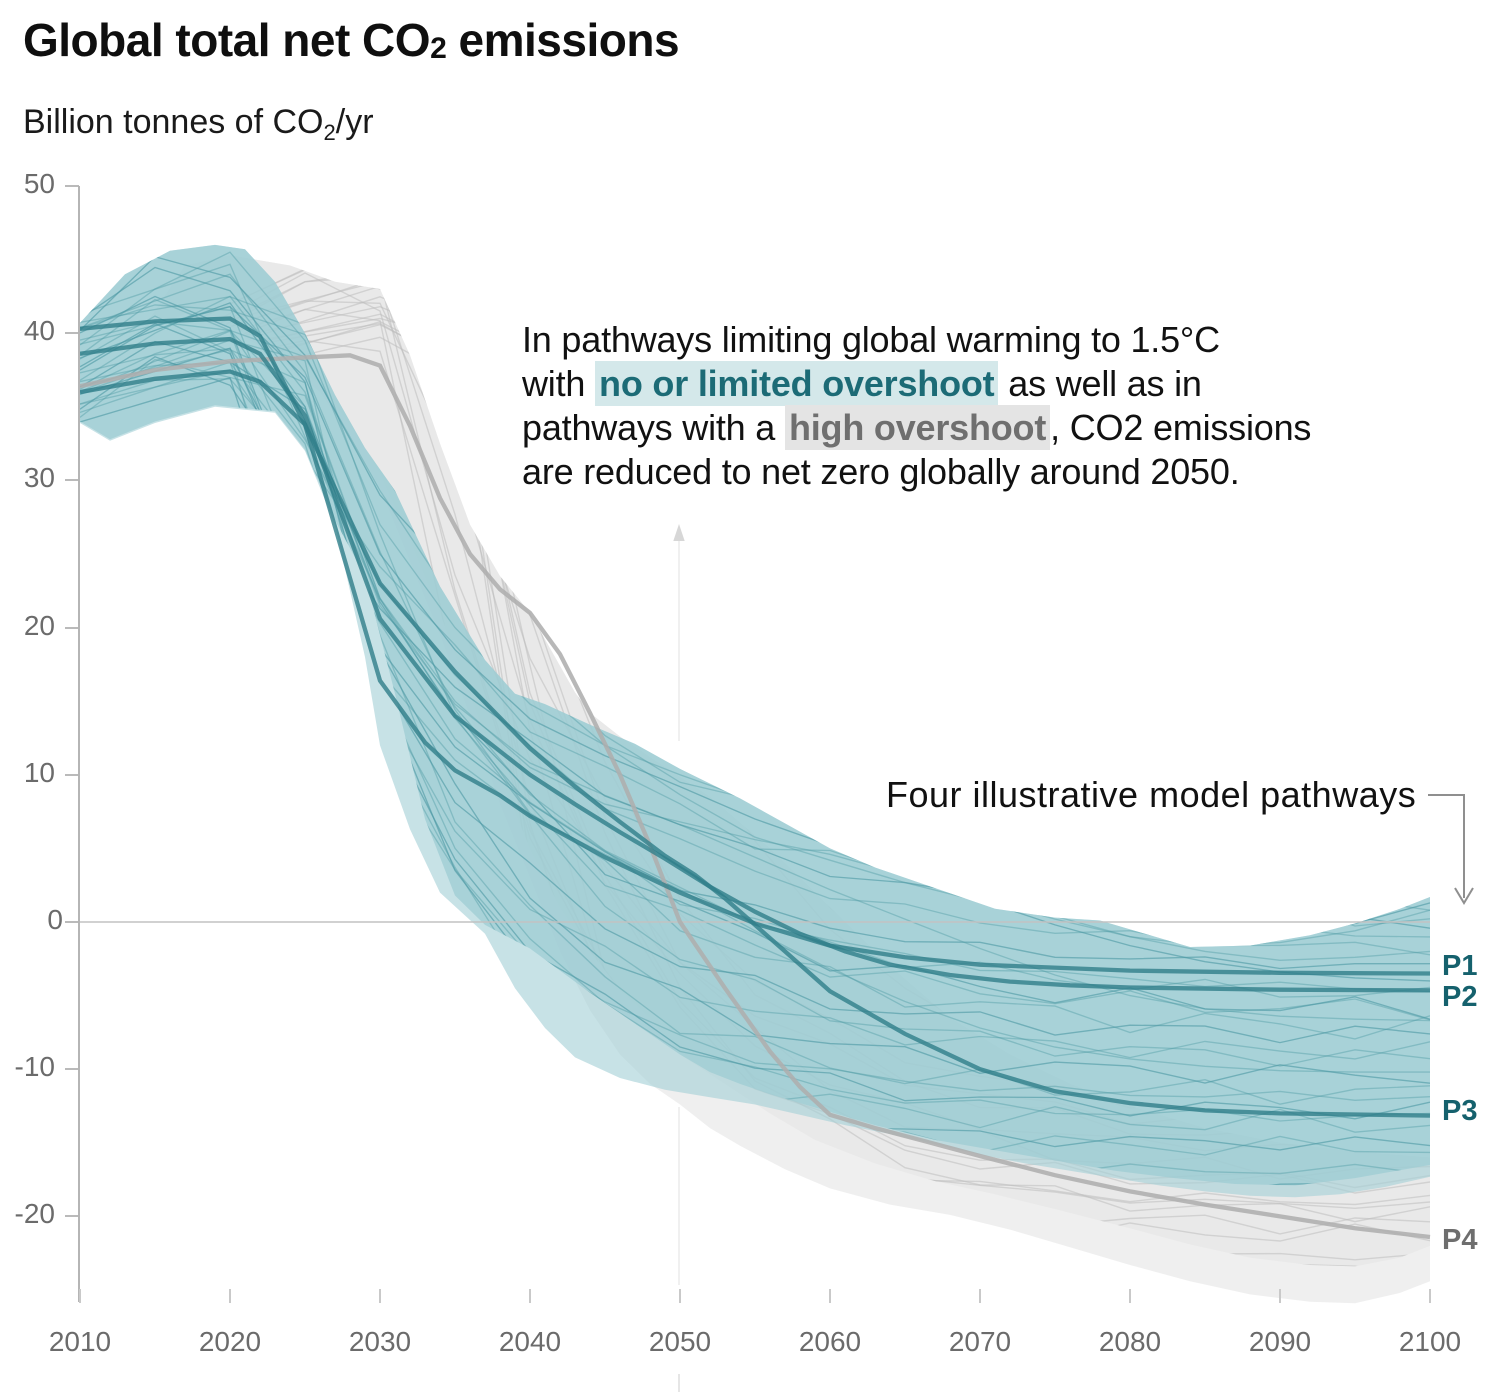 Image resolution: width=1512 pixels, height=1392 pixels. What do you see at coordinates (1280, 1341) in the screenshot?
I see `svg-text: 2090` at bounding box center [1280, 1341].